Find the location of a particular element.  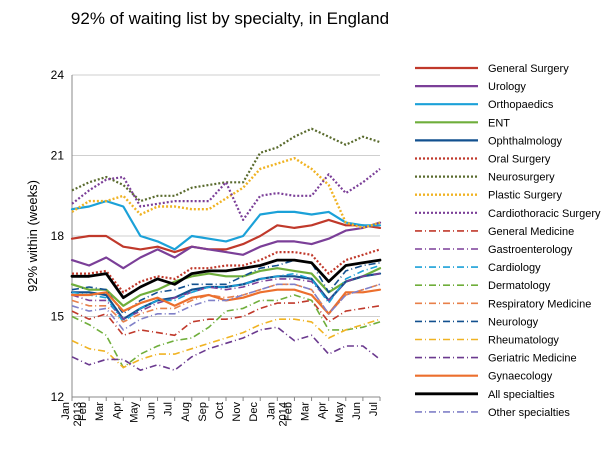

series-line-other-specialties is located at coordinates (226, 307).